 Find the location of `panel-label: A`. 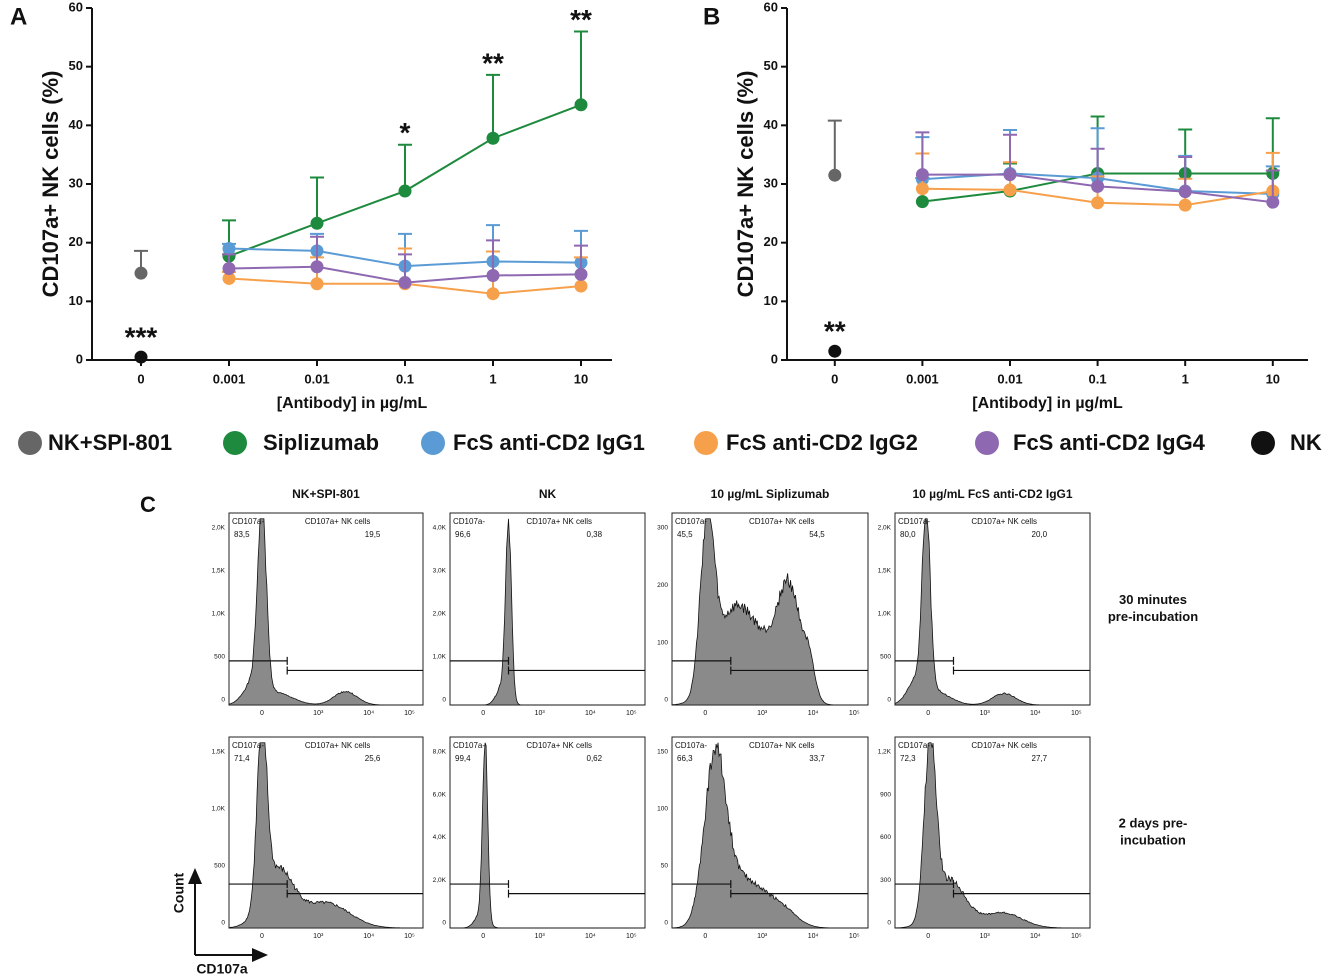

panel-label: A is located at coordinates (18, 16).